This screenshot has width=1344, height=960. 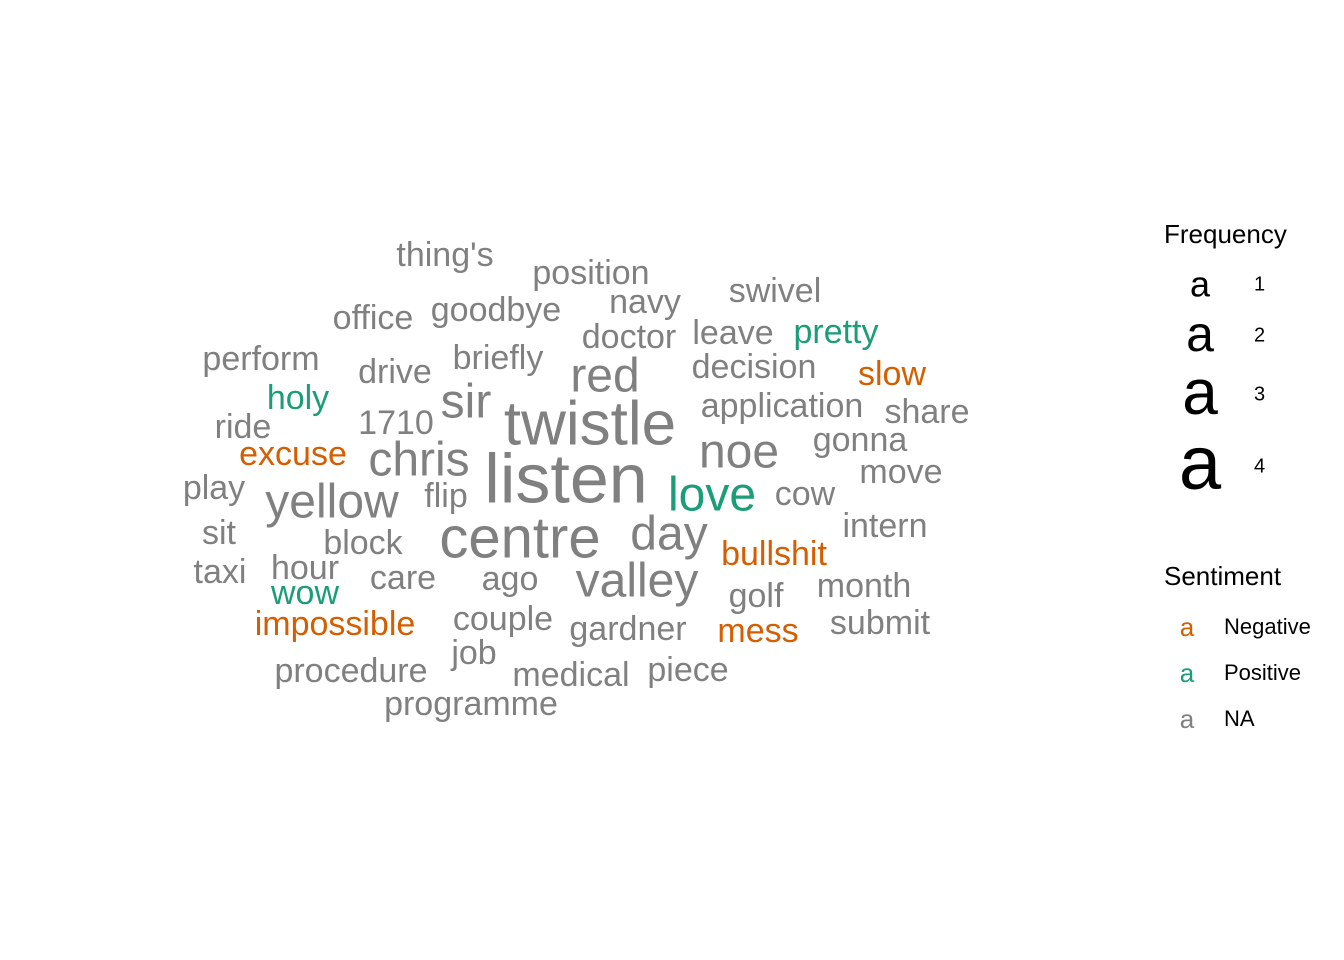 What do you see at coordinates (1259, 466) in the screenshot?
I see `frequency-legend-label-4: 4` at bounding box center [1259, 466].